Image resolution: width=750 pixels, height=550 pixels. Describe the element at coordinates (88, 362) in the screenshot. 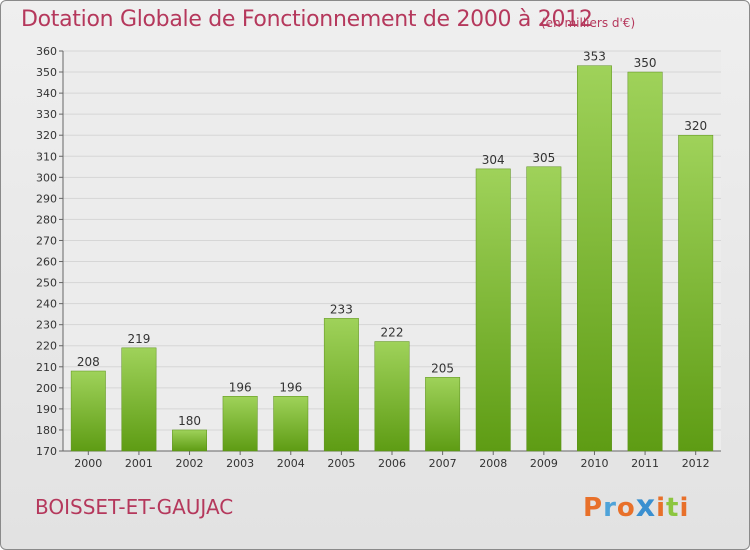

I see `data-label-2000: 208` at that location.